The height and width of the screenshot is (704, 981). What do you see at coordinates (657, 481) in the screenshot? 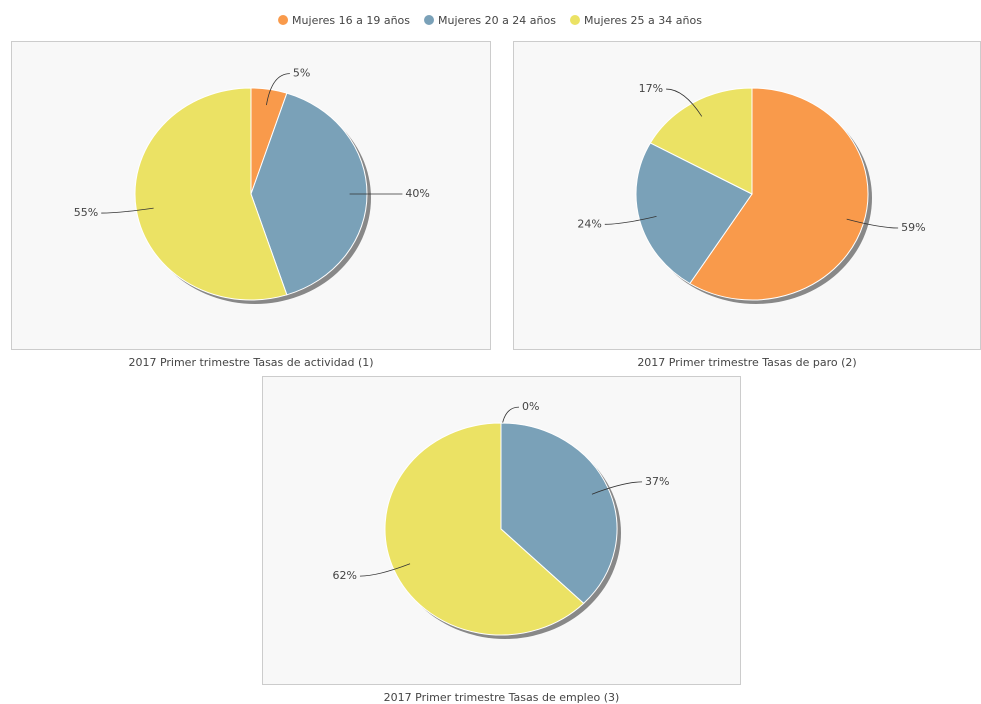
I see `data-label: 37%` at bounding box center [657, 481].